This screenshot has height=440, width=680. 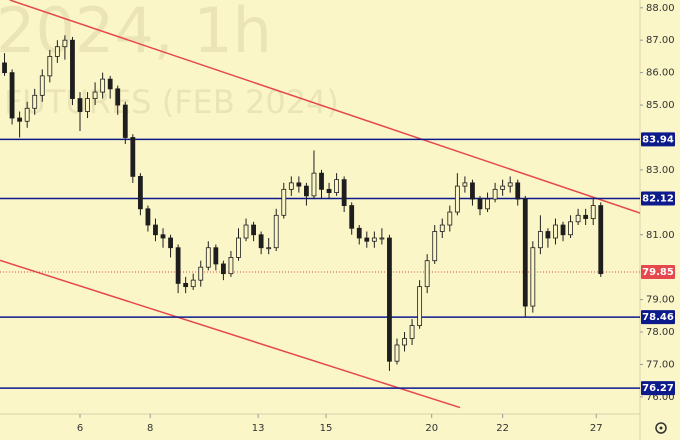 I want to click on y-tick-label: 77.00, so click(x=660, y=364).